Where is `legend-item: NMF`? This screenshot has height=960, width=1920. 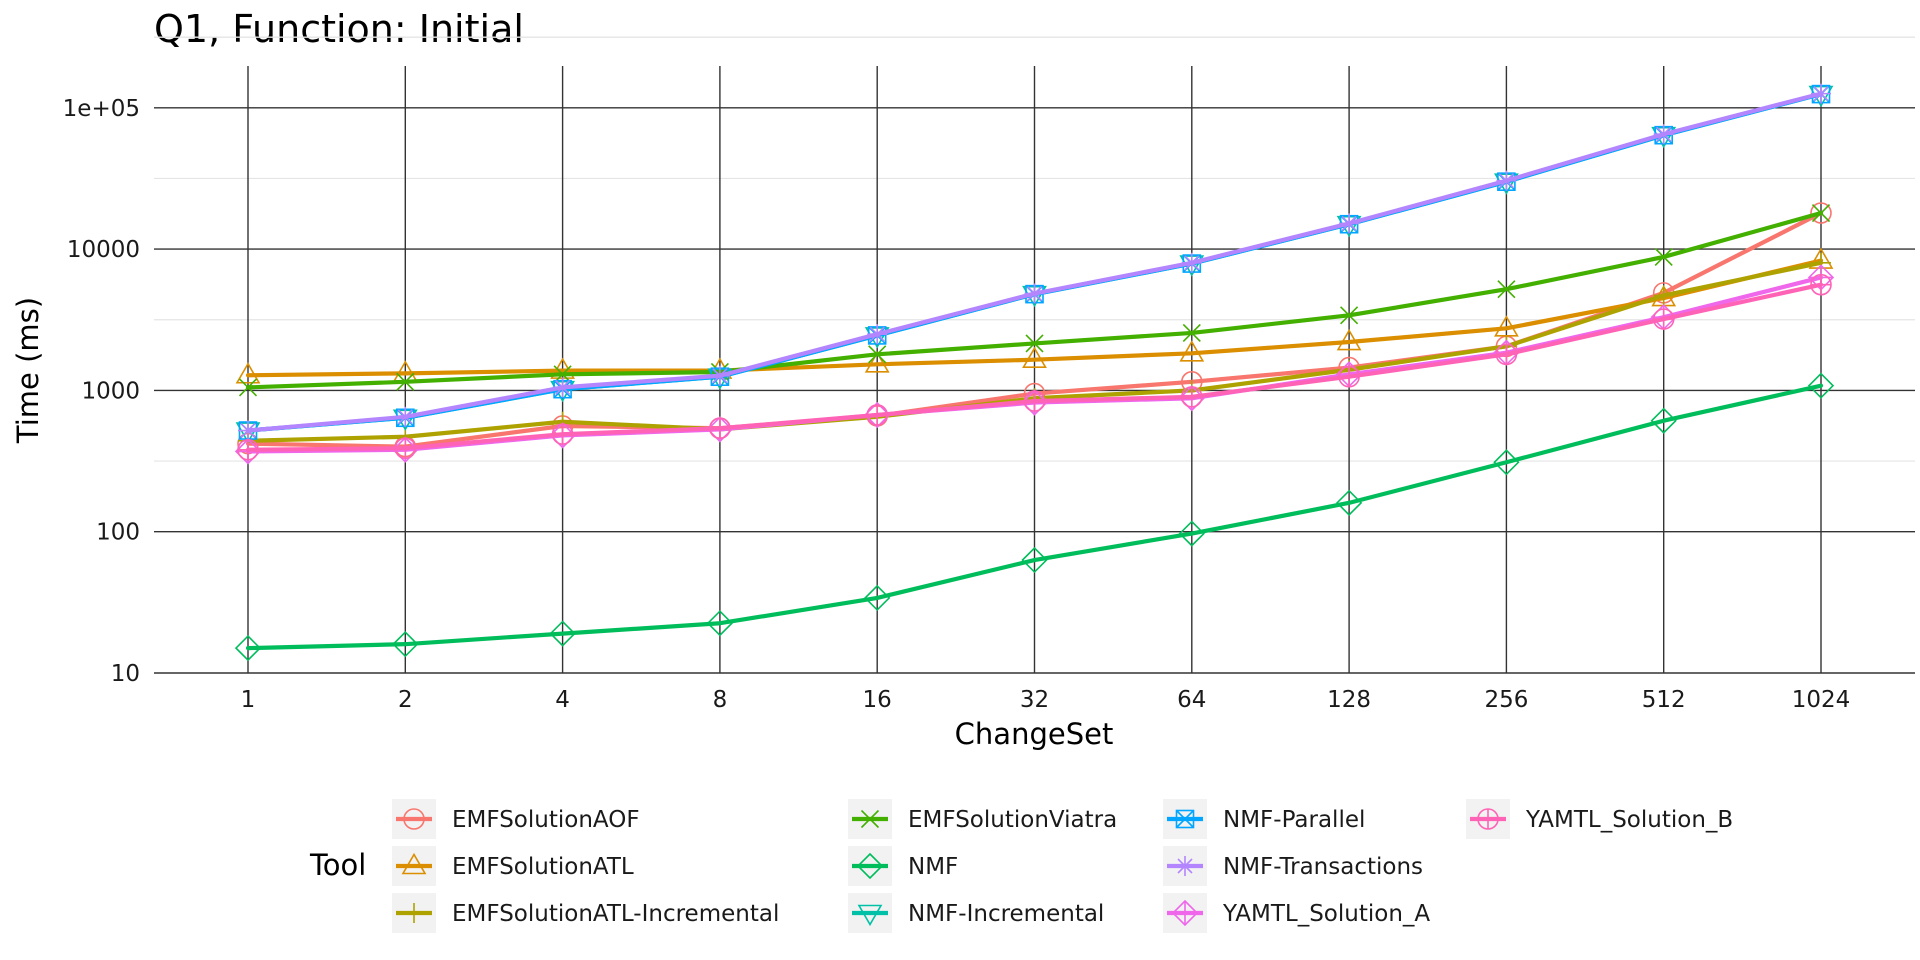
legend-item: NMF is located at coordinates (903, 866).